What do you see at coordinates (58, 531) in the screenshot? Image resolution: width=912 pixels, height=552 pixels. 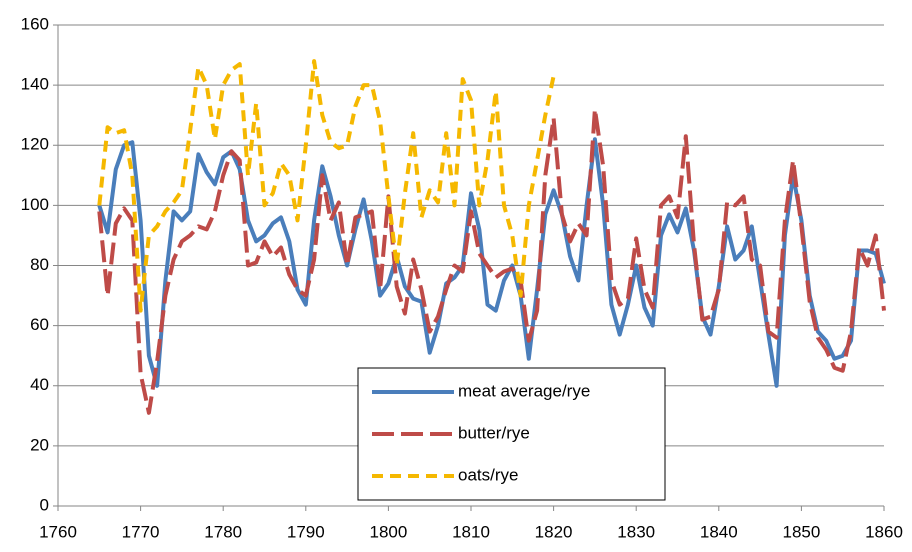 I see `x-tick-label: 1760` at bounding box center [58, 531].